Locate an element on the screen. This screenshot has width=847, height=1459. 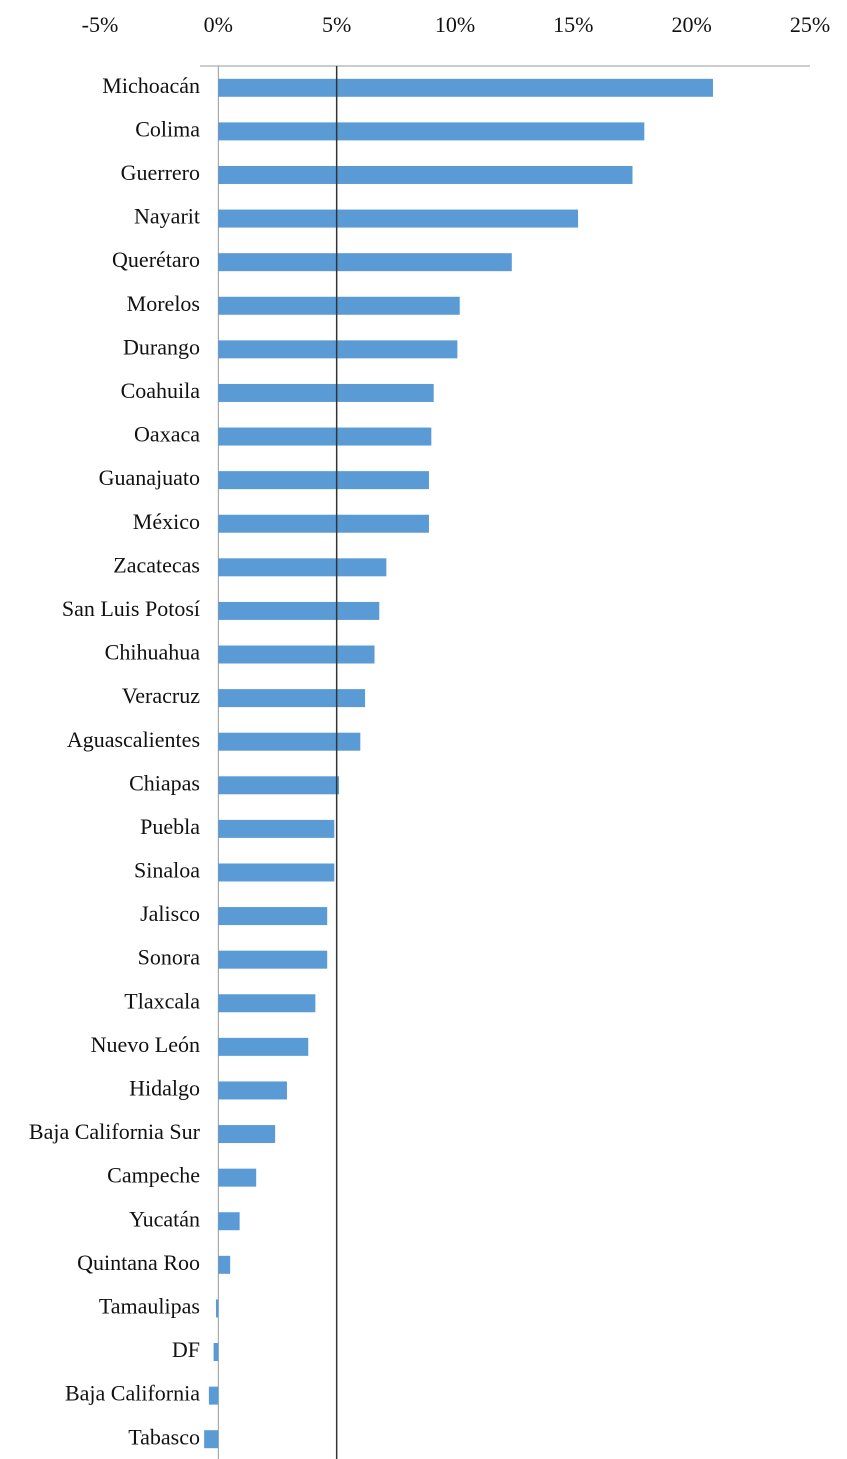
y-tick-label: Michoacán is located at coordinates (151, 85).